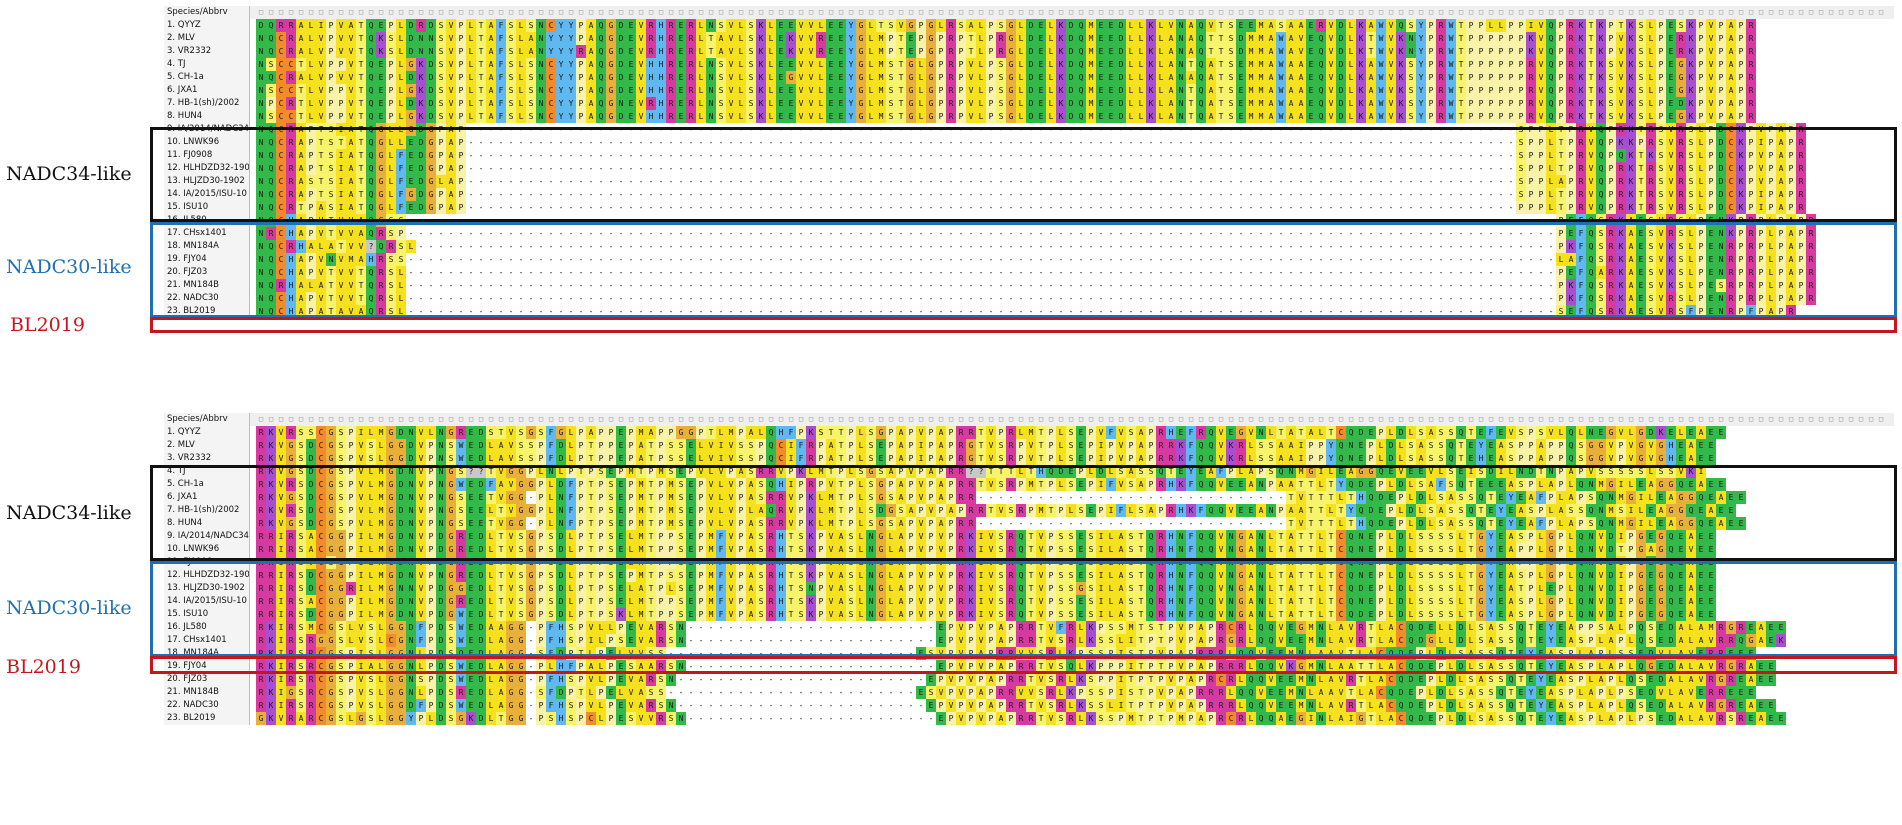 The image size is (1902, 825). What do you see at coordinates (551, 445) in the screenshot?
I see `residue-cell: F` at bounding box center [551, 445].